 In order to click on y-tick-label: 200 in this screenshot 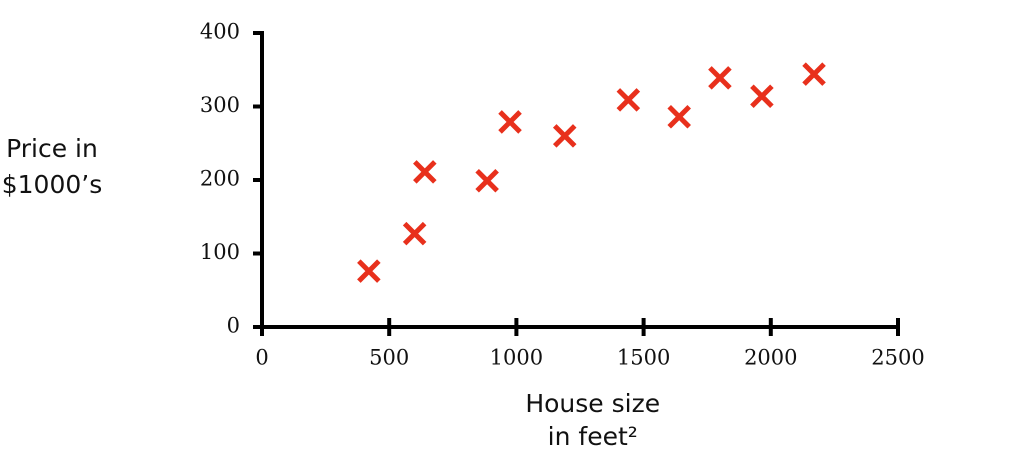, I will do `click(220, 179)`.